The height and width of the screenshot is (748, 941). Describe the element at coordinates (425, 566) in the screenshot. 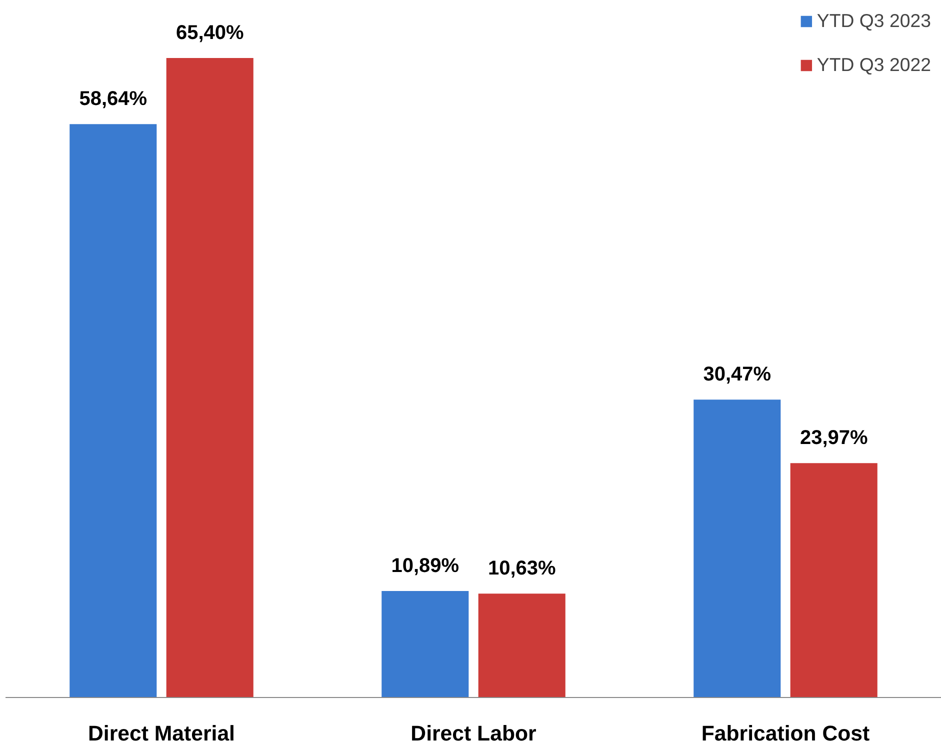

I see `data-label: 10,89%` at that location.